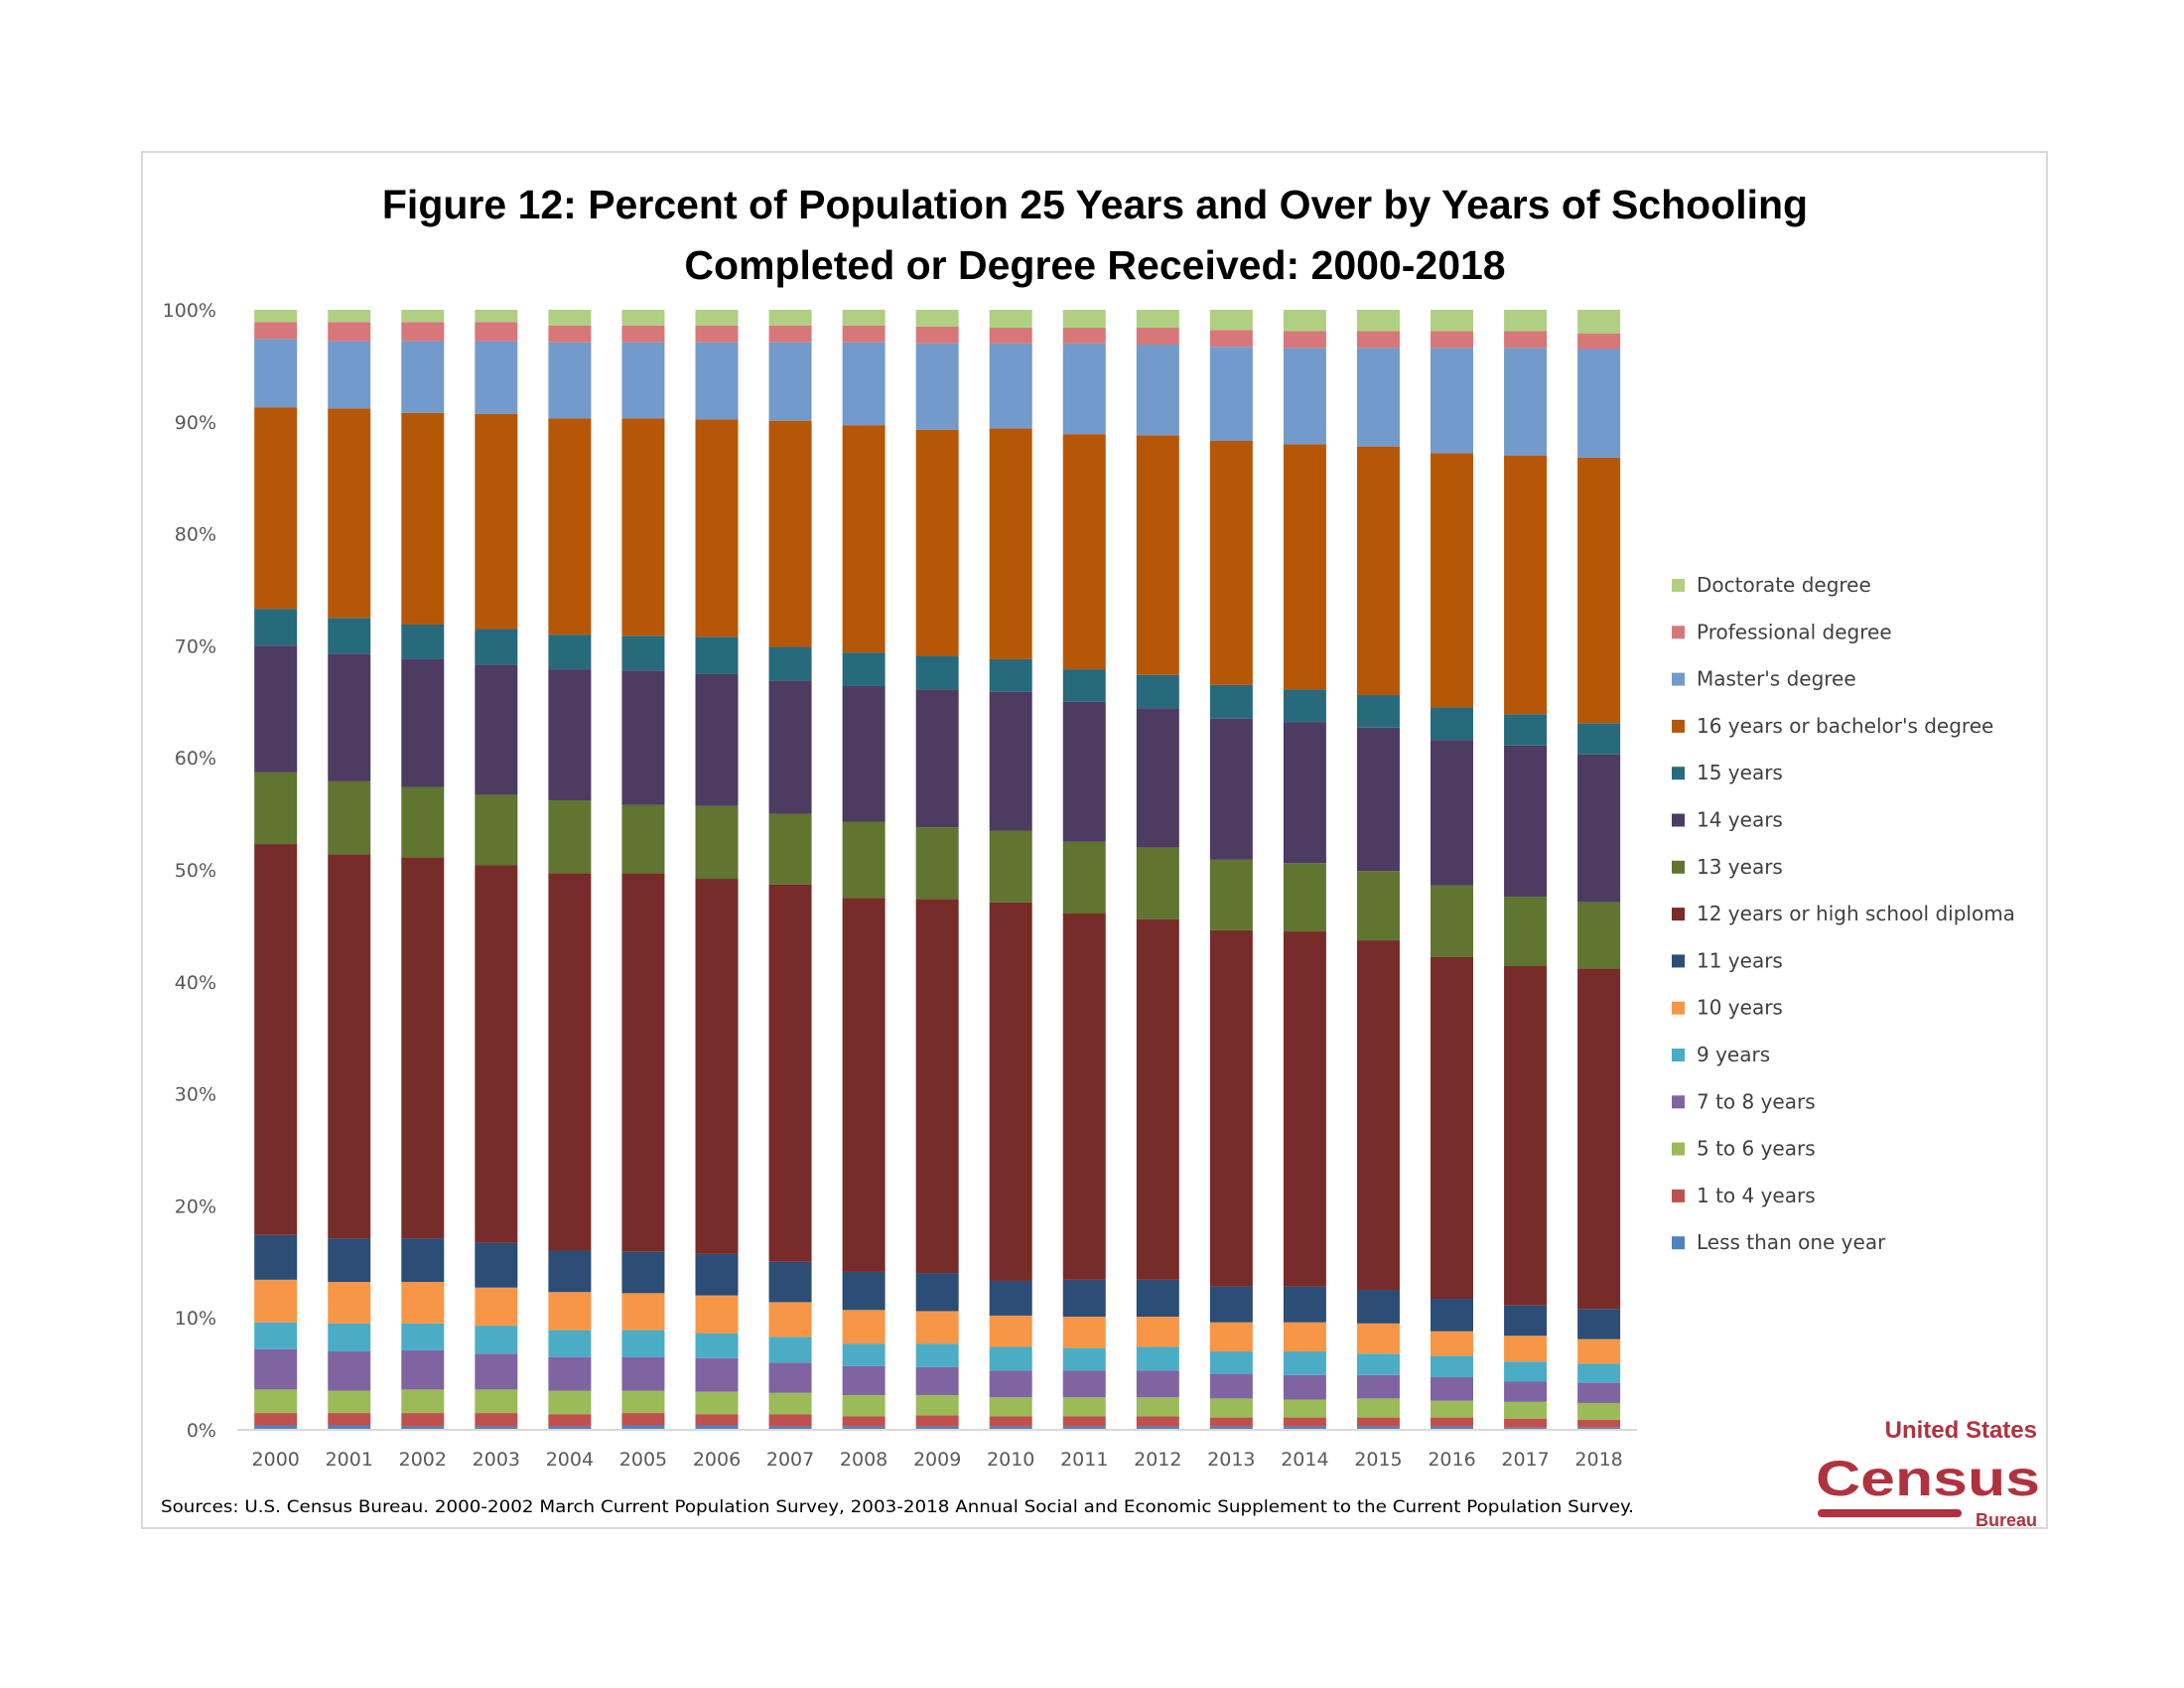  I want to click on logo-line3: Bureau, so click(2006, 1520).